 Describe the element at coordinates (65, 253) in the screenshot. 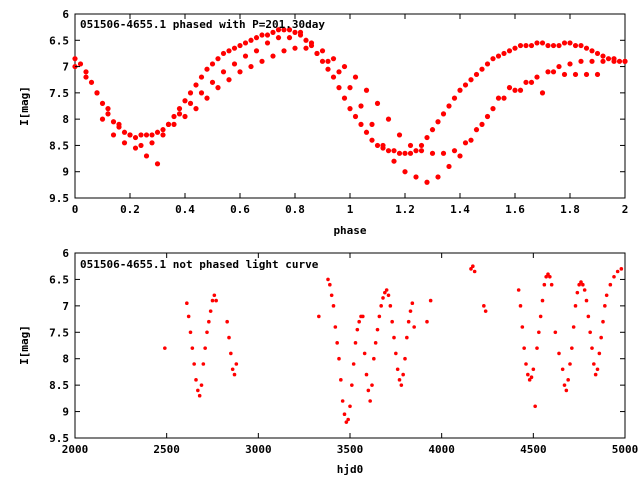

I see `y-tick-label-unphased: 6` at that location.